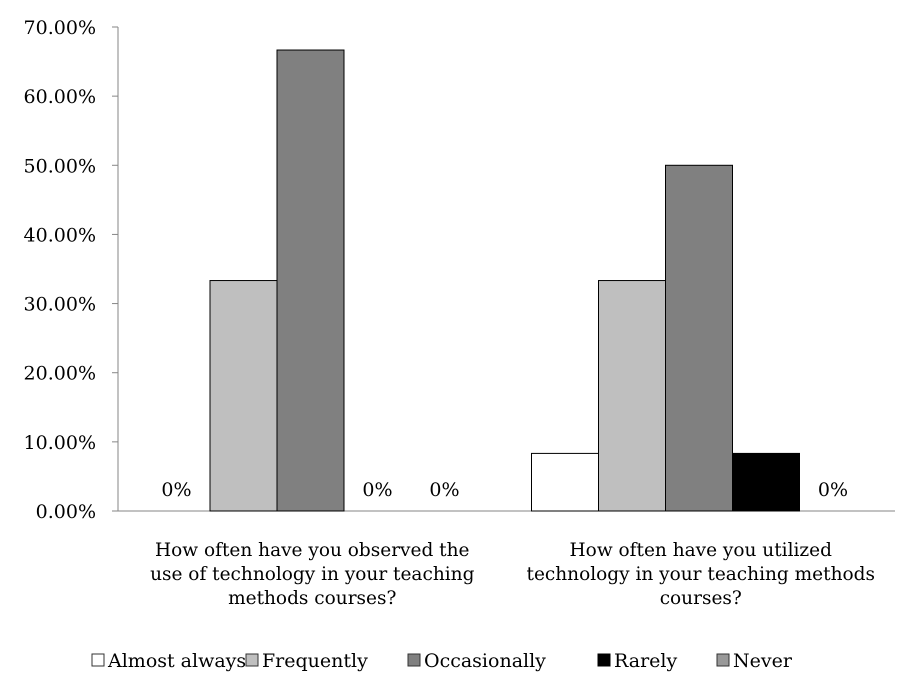 This screenshot has height=683, width=901. Describe the element at coordinates (766, 482) in the screenshot. I see `bar-rarely` at that location.